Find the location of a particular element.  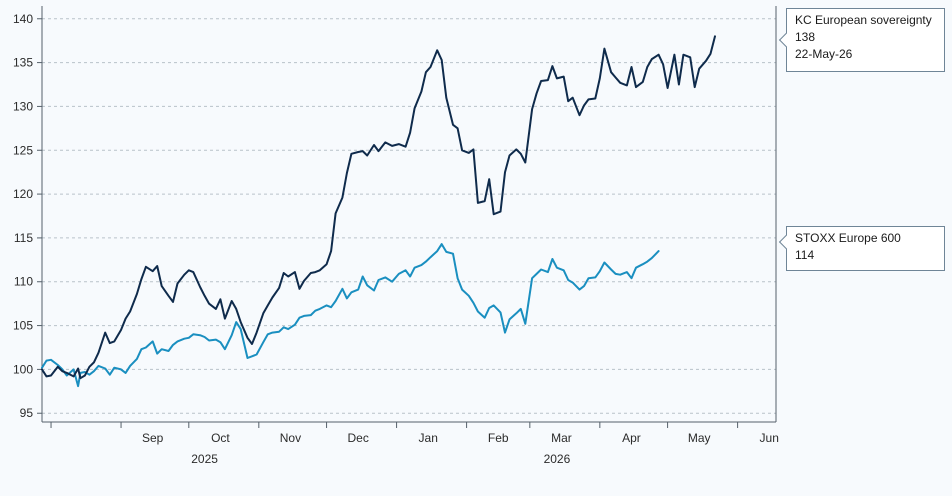

x-tick-label: Jun is located at coordinates (769, 438).